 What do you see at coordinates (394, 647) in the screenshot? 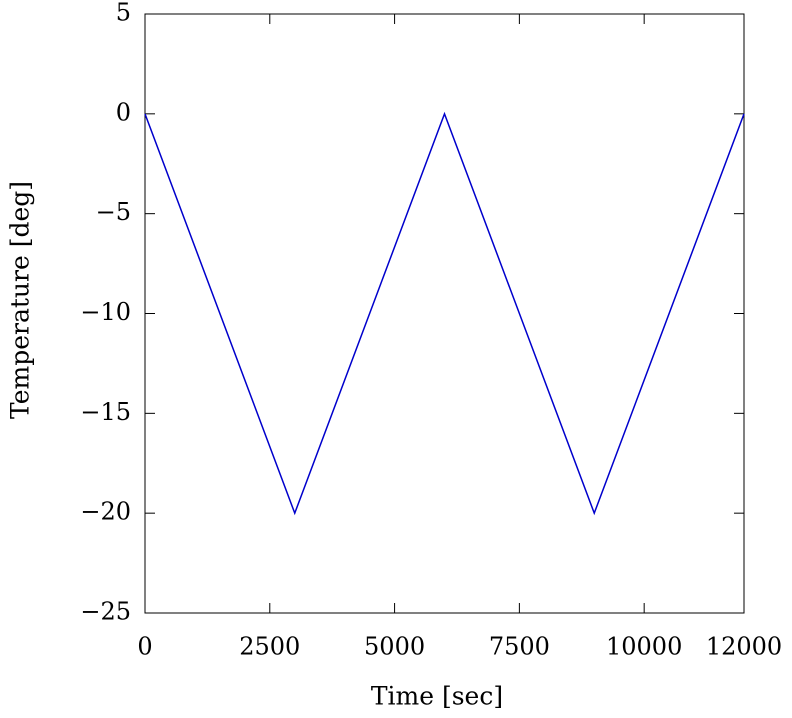
I see `x-tick-label: 5000` at bounding box center [394, 647].